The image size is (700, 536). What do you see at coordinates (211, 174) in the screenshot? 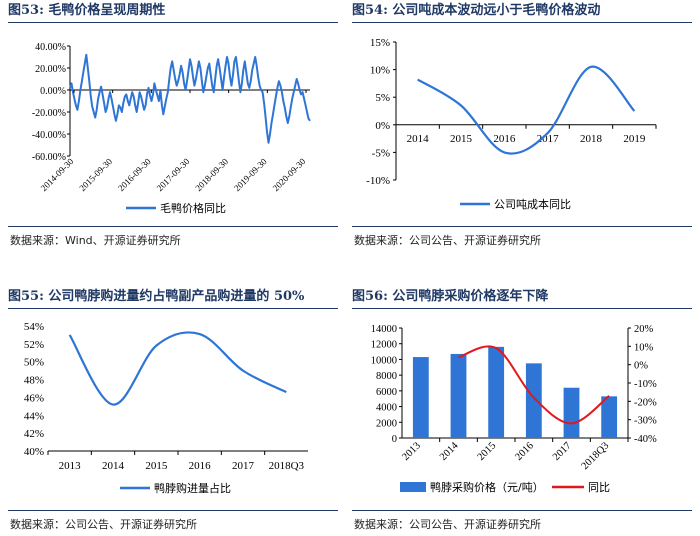
I see `x-tick-label: 2018-09-30` at bounding box center [211, 174].